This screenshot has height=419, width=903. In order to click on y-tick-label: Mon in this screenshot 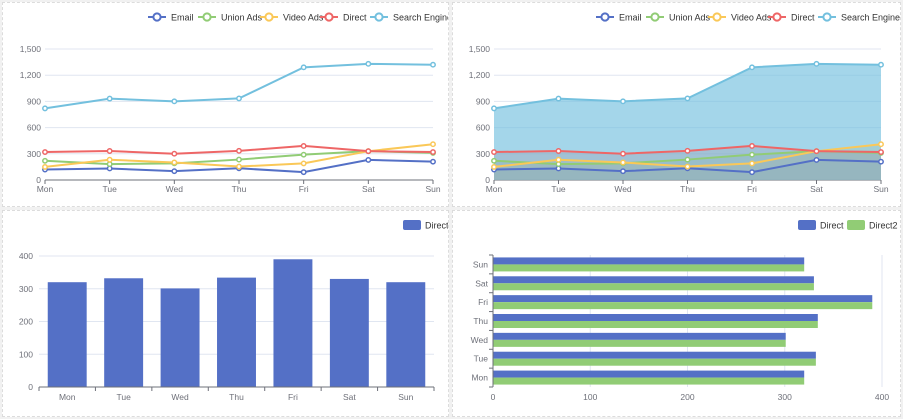, I will do `click(479, 378)`.